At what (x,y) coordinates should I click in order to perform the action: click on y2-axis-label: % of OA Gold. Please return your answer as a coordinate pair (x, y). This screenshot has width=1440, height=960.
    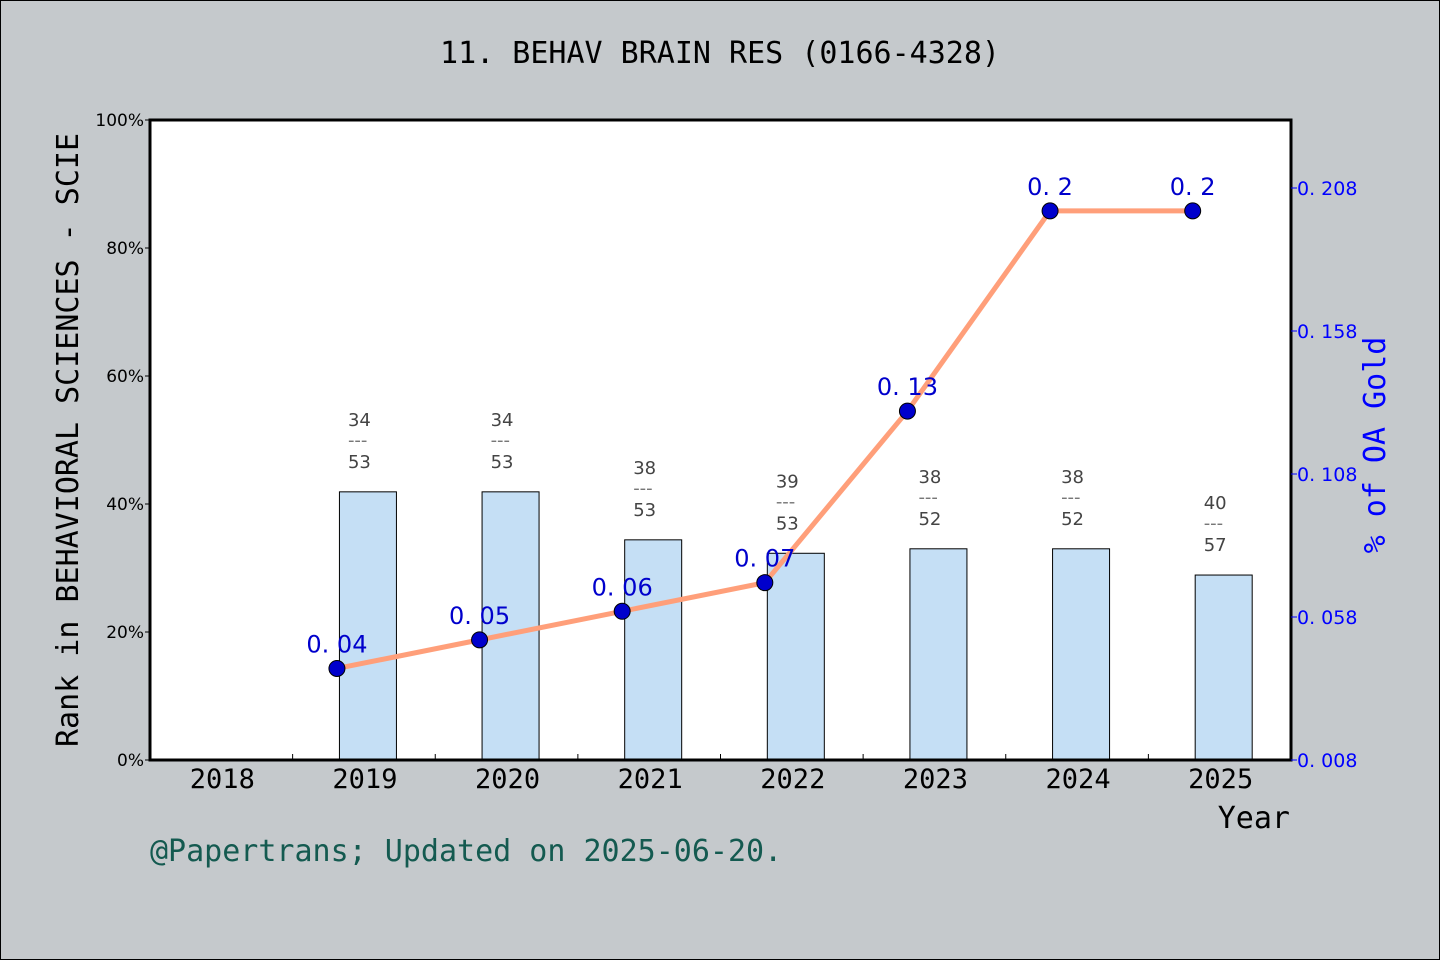
    Looking at the image, I should click on (1375, 445).